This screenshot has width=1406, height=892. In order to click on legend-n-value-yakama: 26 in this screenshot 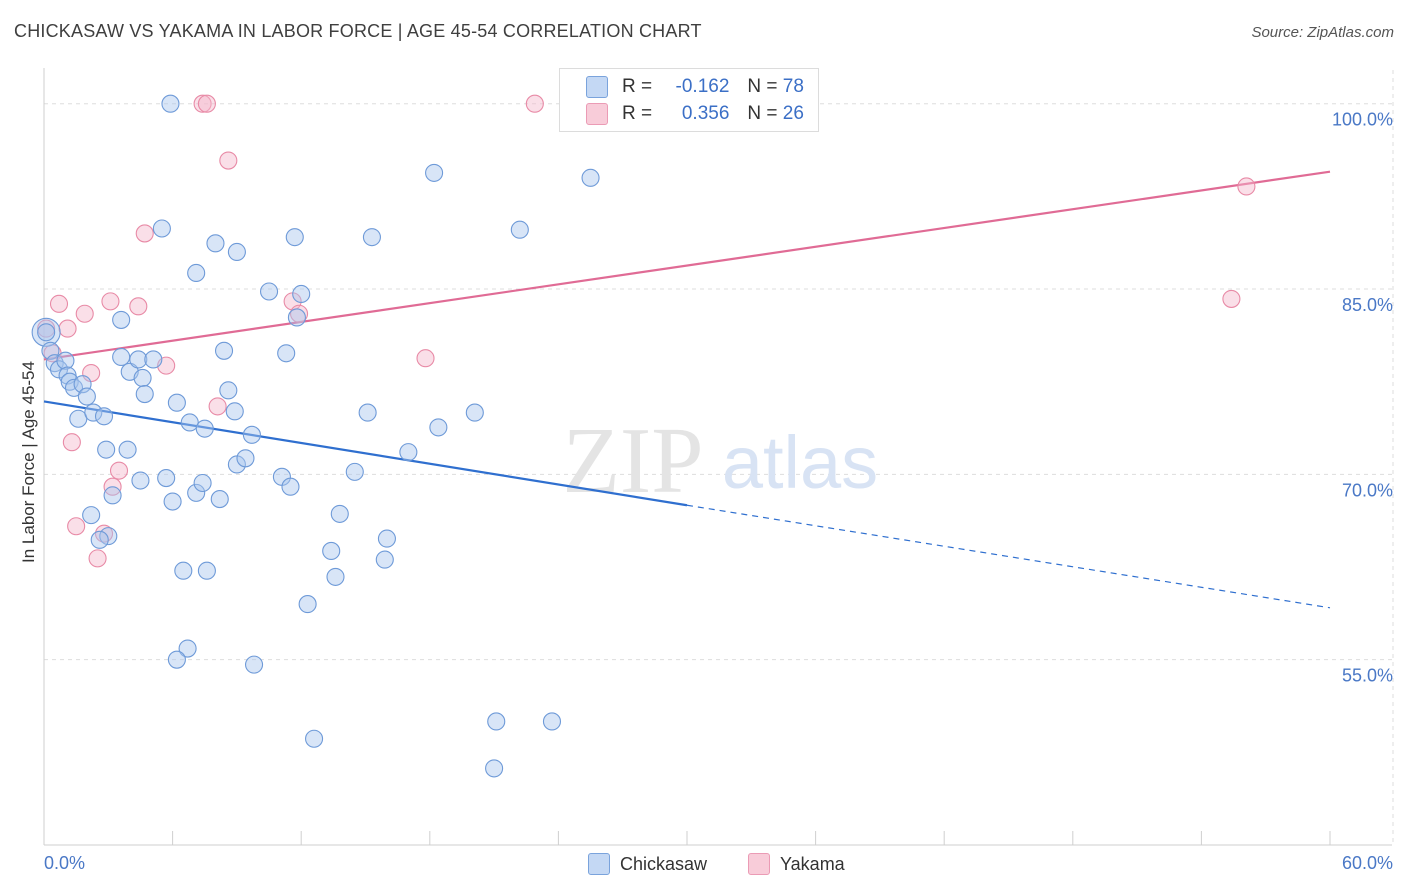, I will do `click(793, 113)`.